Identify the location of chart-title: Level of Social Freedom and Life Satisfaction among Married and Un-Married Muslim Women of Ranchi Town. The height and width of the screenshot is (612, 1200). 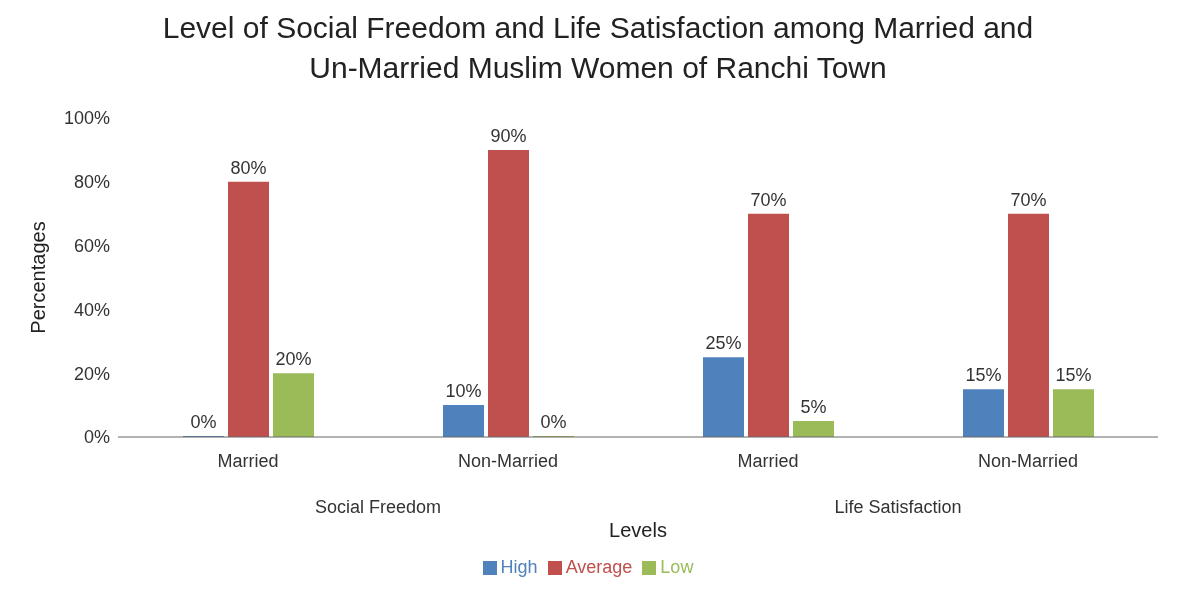
(598, 48).